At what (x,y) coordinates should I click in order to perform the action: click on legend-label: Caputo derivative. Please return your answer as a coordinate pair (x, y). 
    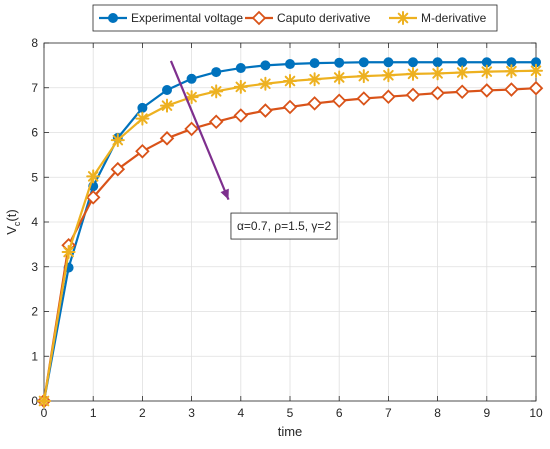
    Looking at the image, I should click on (324, 18).